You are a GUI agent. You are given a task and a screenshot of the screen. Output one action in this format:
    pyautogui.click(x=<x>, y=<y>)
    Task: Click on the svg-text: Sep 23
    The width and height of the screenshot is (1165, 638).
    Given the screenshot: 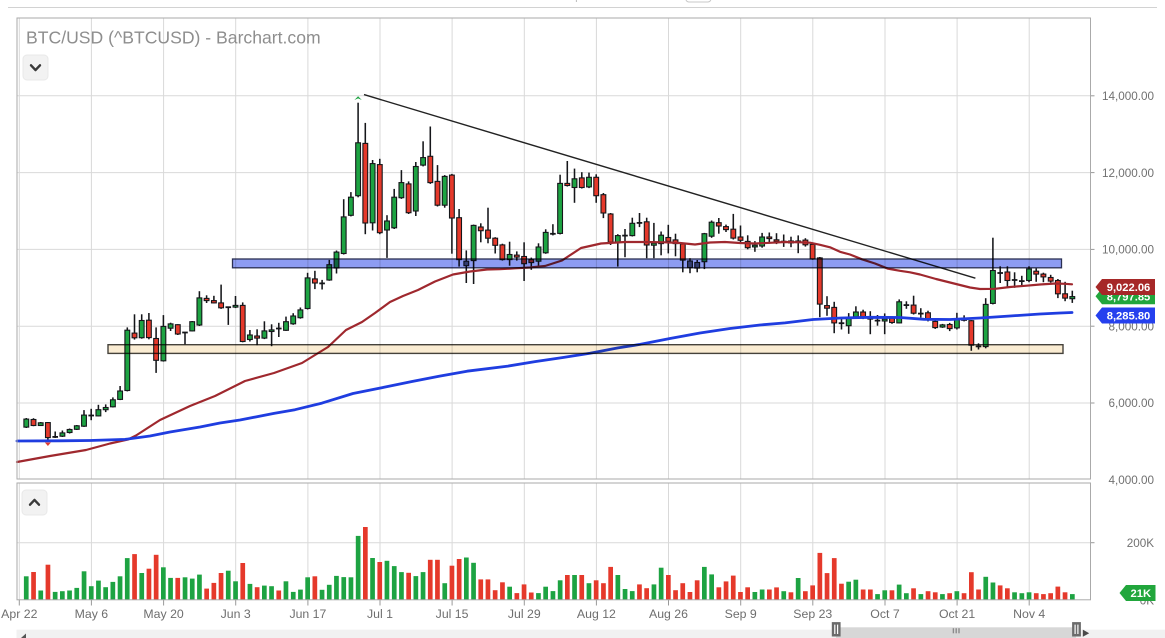 What is the action you would take?
    pyautogui.click(x=812, y=614)
    